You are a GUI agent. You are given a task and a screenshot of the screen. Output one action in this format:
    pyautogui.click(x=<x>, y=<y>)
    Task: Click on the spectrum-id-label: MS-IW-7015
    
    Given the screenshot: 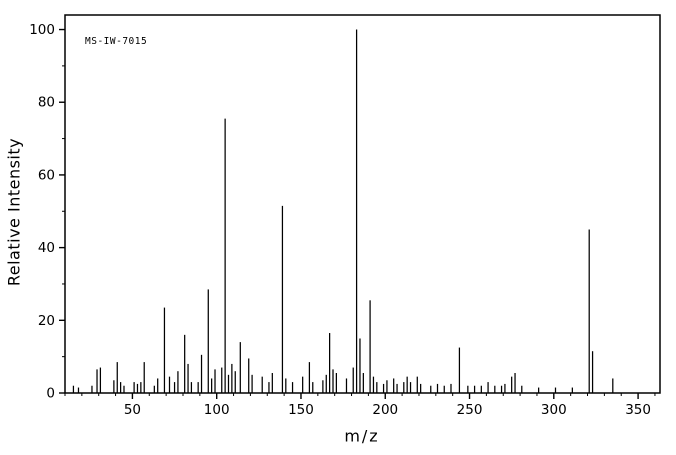 What is the action you would take?
    pyautogui.click(x=116, y=41)
    